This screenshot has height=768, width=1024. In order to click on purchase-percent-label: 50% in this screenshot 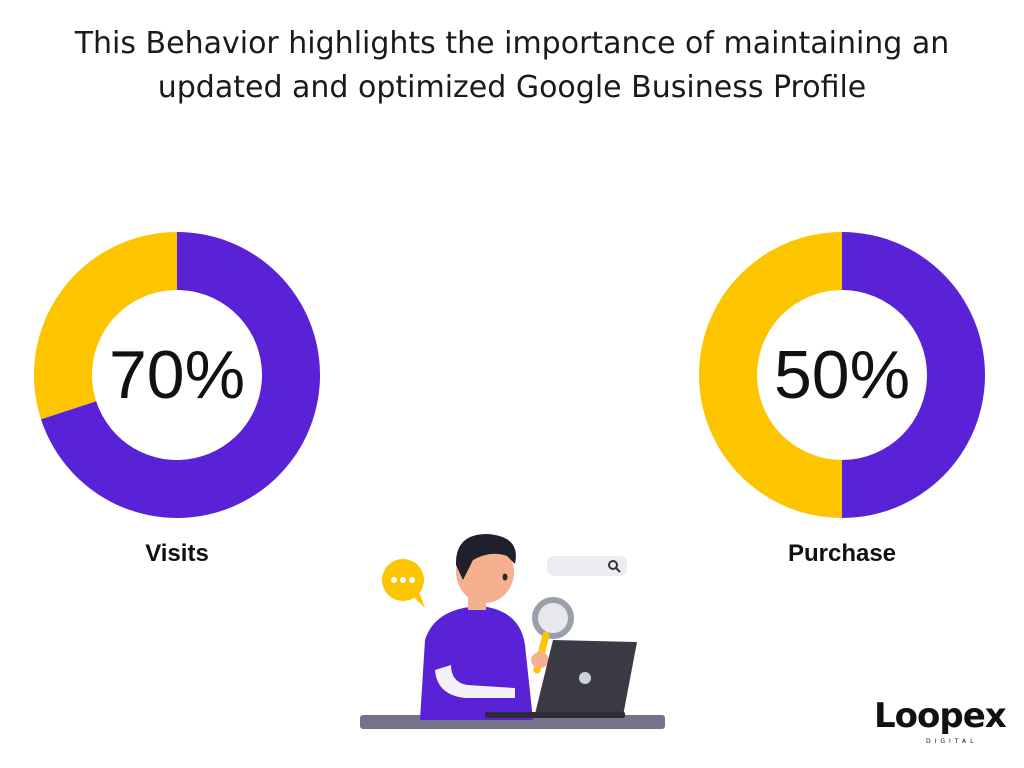, I will do `click(842, 375)`.